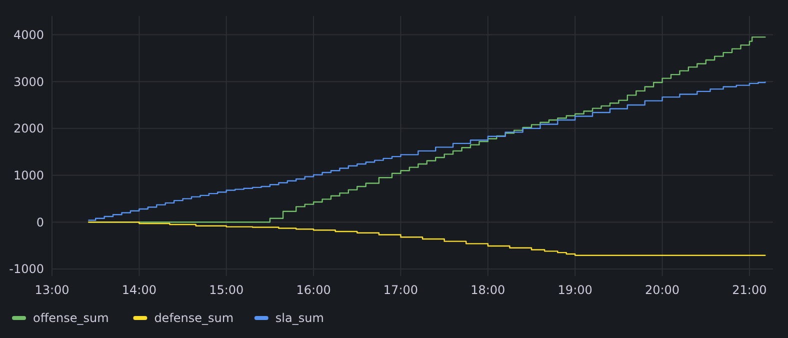 The image size is (788, 338). What do you see at coordinates (28, 175) in the screenshot?
I see `y-tick-label: 1000` at bounding box center [28, 175].